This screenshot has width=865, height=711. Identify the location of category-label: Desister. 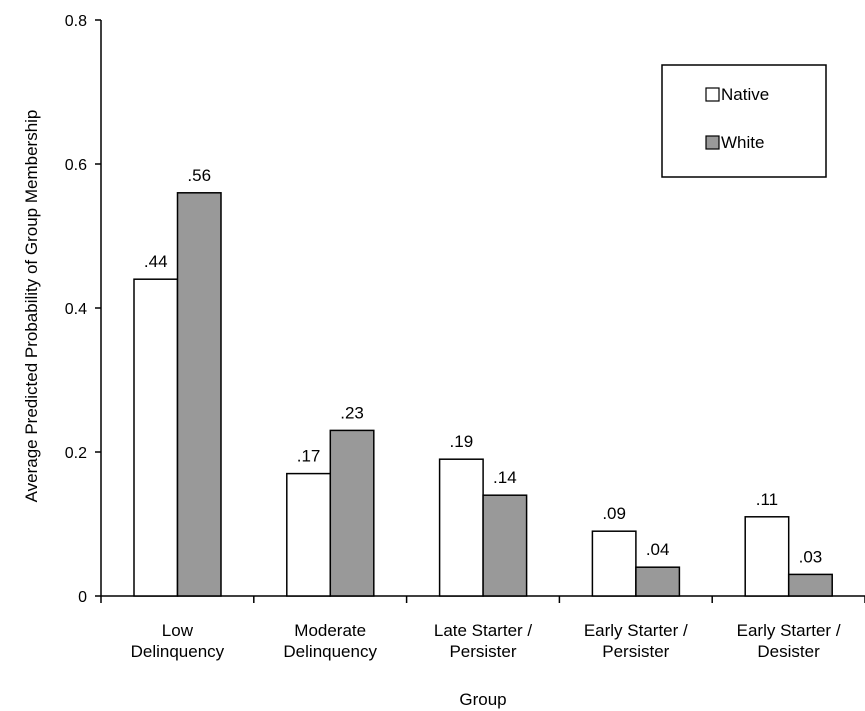
(788, 651).